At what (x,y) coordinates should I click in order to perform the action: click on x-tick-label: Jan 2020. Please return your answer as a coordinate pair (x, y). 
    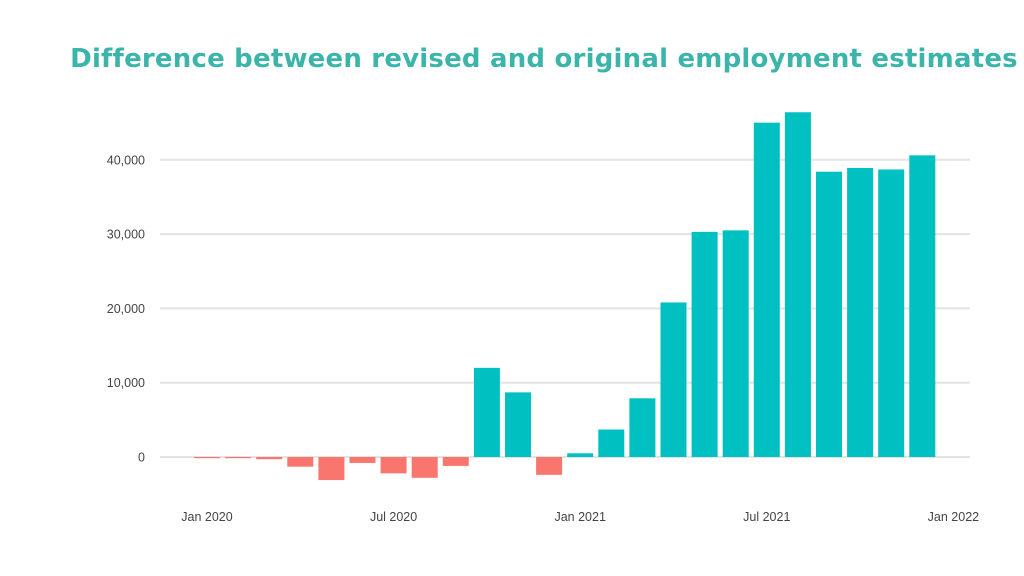
    Looking at the image, I should click on (206, 517).